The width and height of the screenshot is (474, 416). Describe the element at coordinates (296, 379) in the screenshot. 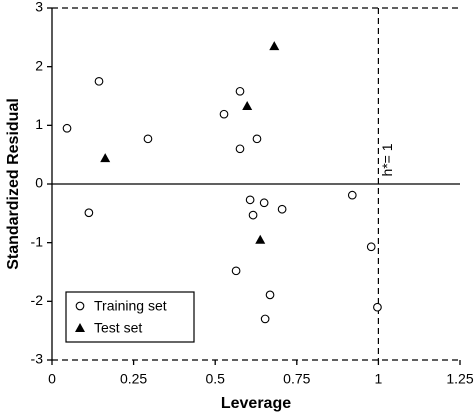

I see `x-tick-label: 0.75` at that location.